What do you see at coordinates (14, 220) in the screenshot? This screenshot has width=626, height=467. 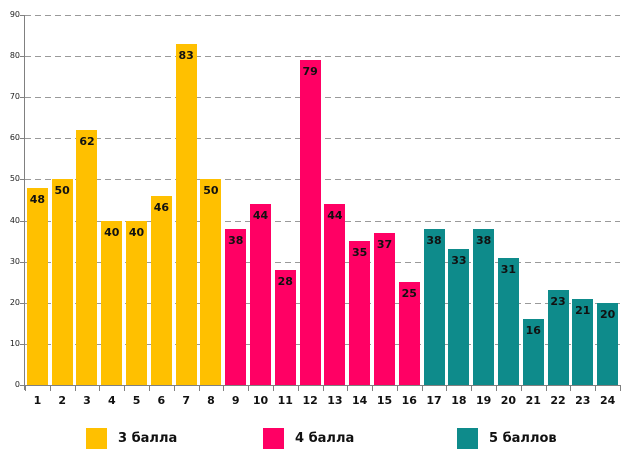 I see `y-tick-label: 40` at bounding box center [14, 220].